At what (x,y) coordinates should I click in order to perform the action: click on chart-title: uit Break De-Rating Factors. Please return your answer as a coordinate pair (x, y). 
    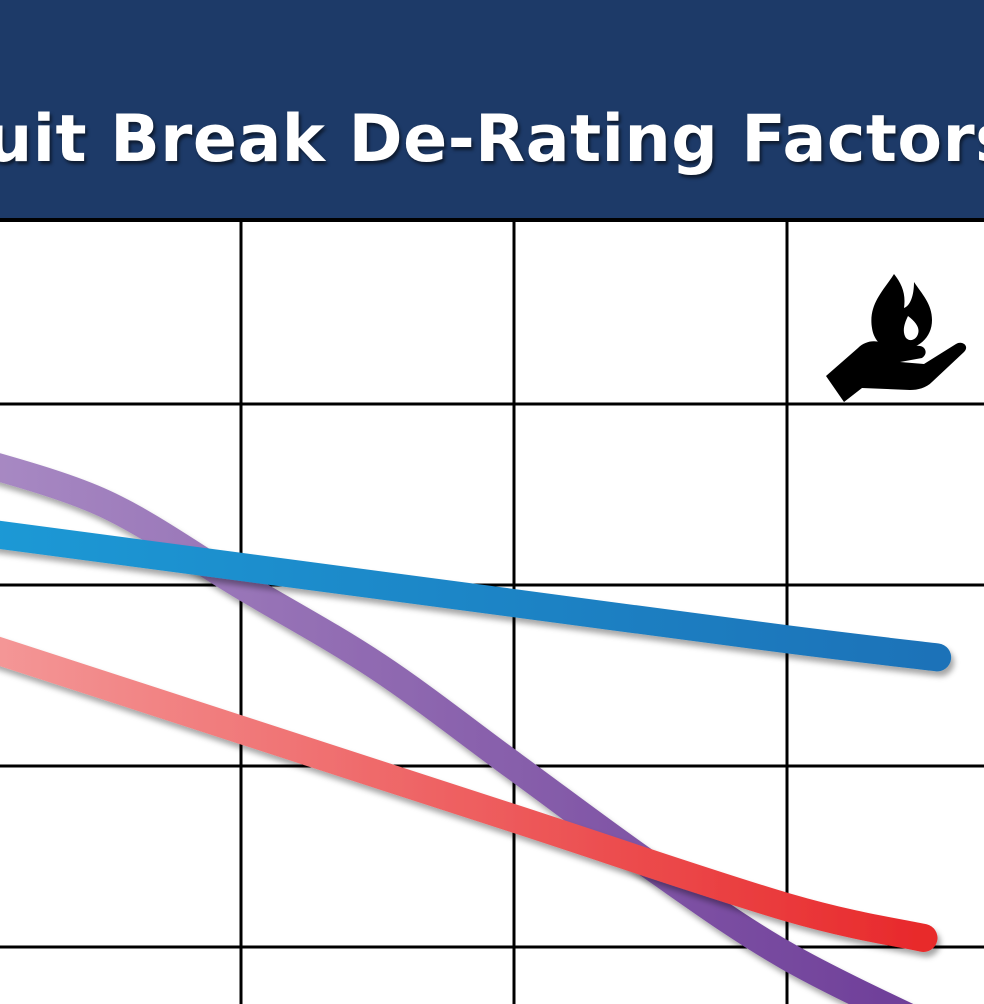
    Looking at the image, I should click on (492, 139).